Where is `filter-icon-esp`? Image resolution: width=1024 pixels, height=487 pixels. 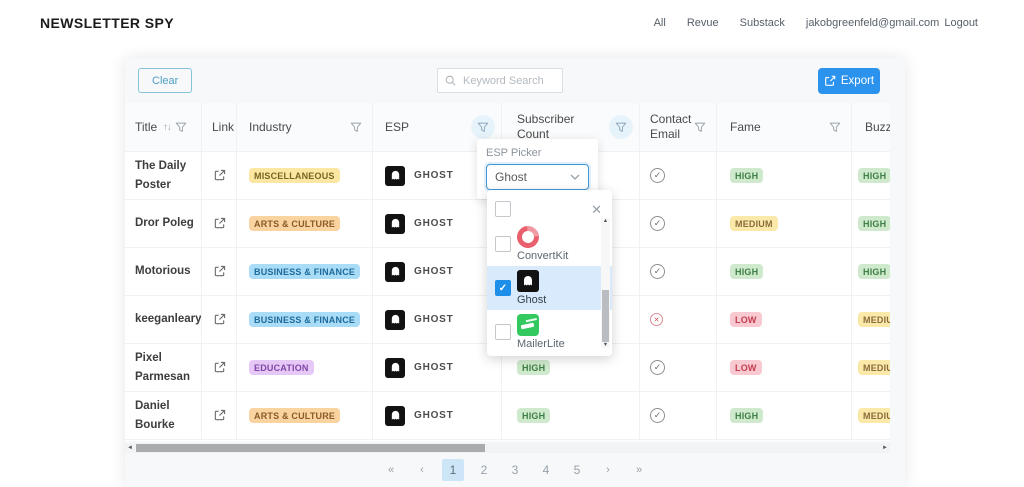 filter-icon-esp is located at coordinates (483, 127).